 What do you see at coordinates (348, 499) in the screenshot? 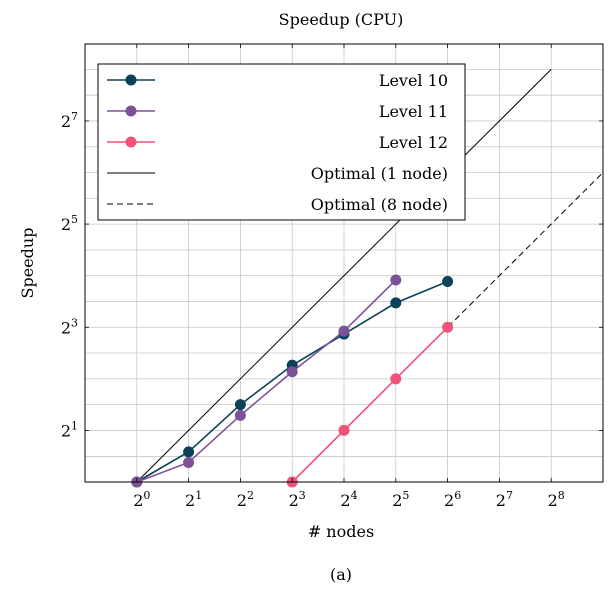
I see `x-tick-label: 24` at bounding box center [348, 499].